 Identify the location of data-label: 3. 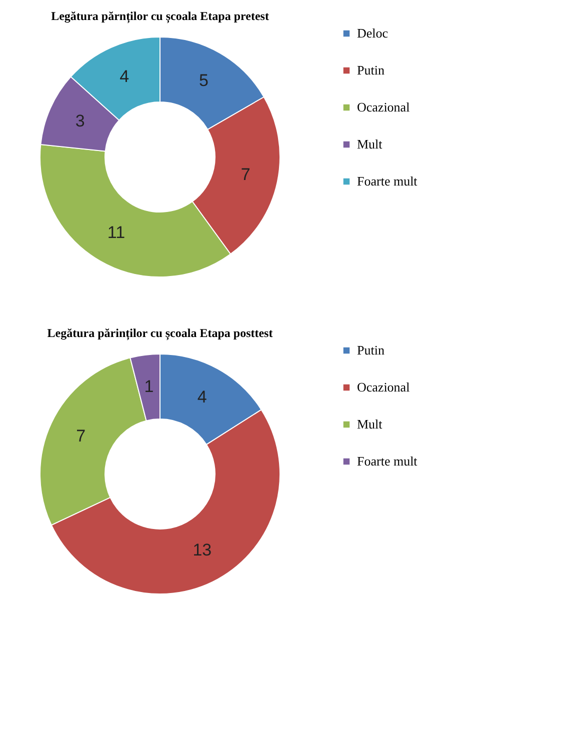
(80, 120).